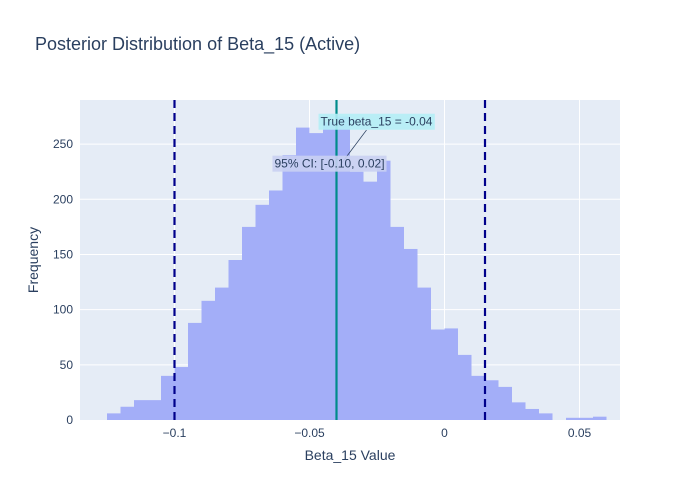 This screenshot has height=500, width=700. Describe the element at coordinates (580, 433) in the screenshot. I see `x-tick-label: 0.05` at that location.